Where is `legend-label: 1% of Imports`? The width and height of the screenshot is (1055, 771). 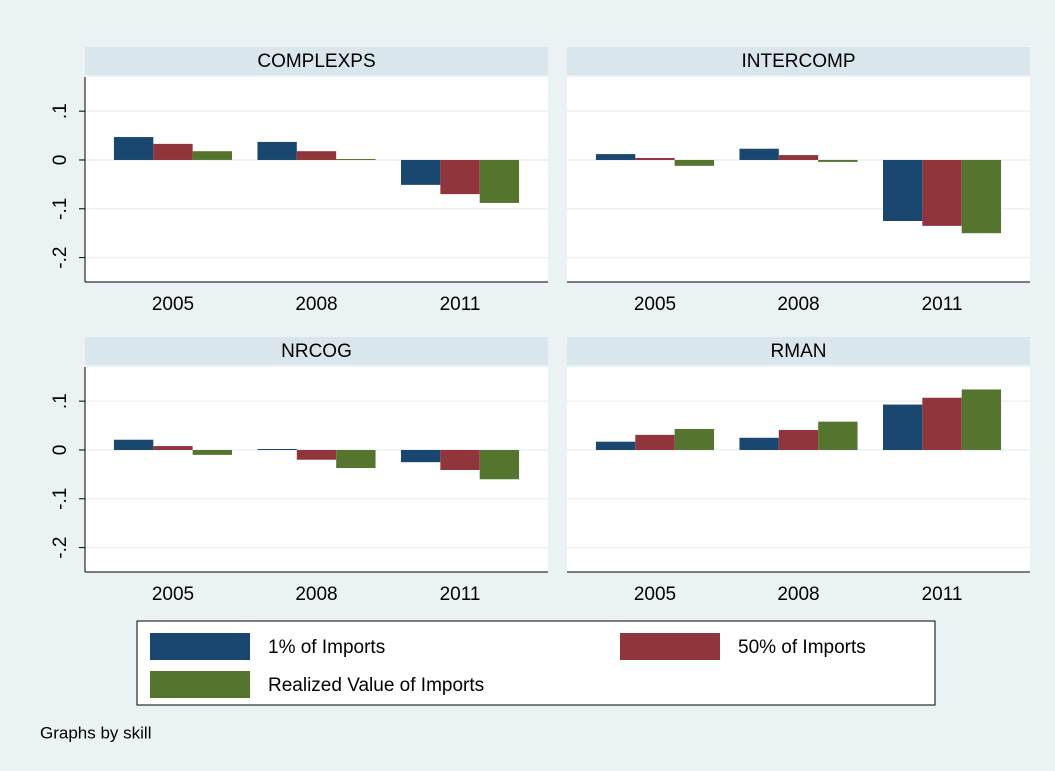
legend-label: 1% of Imports is located at coordinates (326, 647).